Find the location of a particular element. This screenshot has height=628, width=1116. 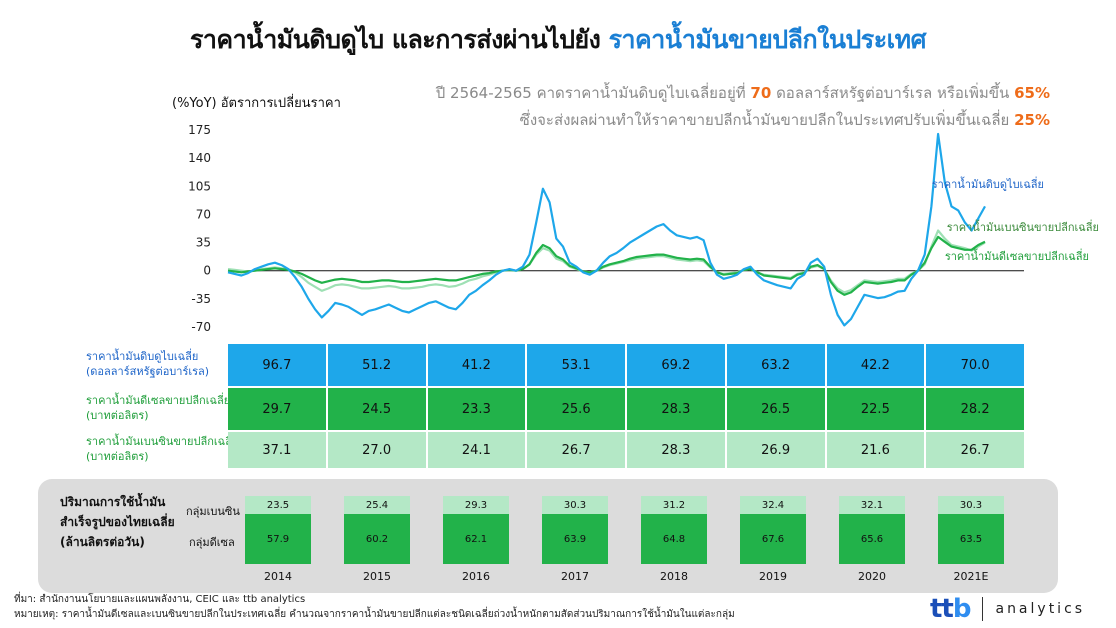

bar-gasoline-value: 29.3 is located at coordinates (476, 505).